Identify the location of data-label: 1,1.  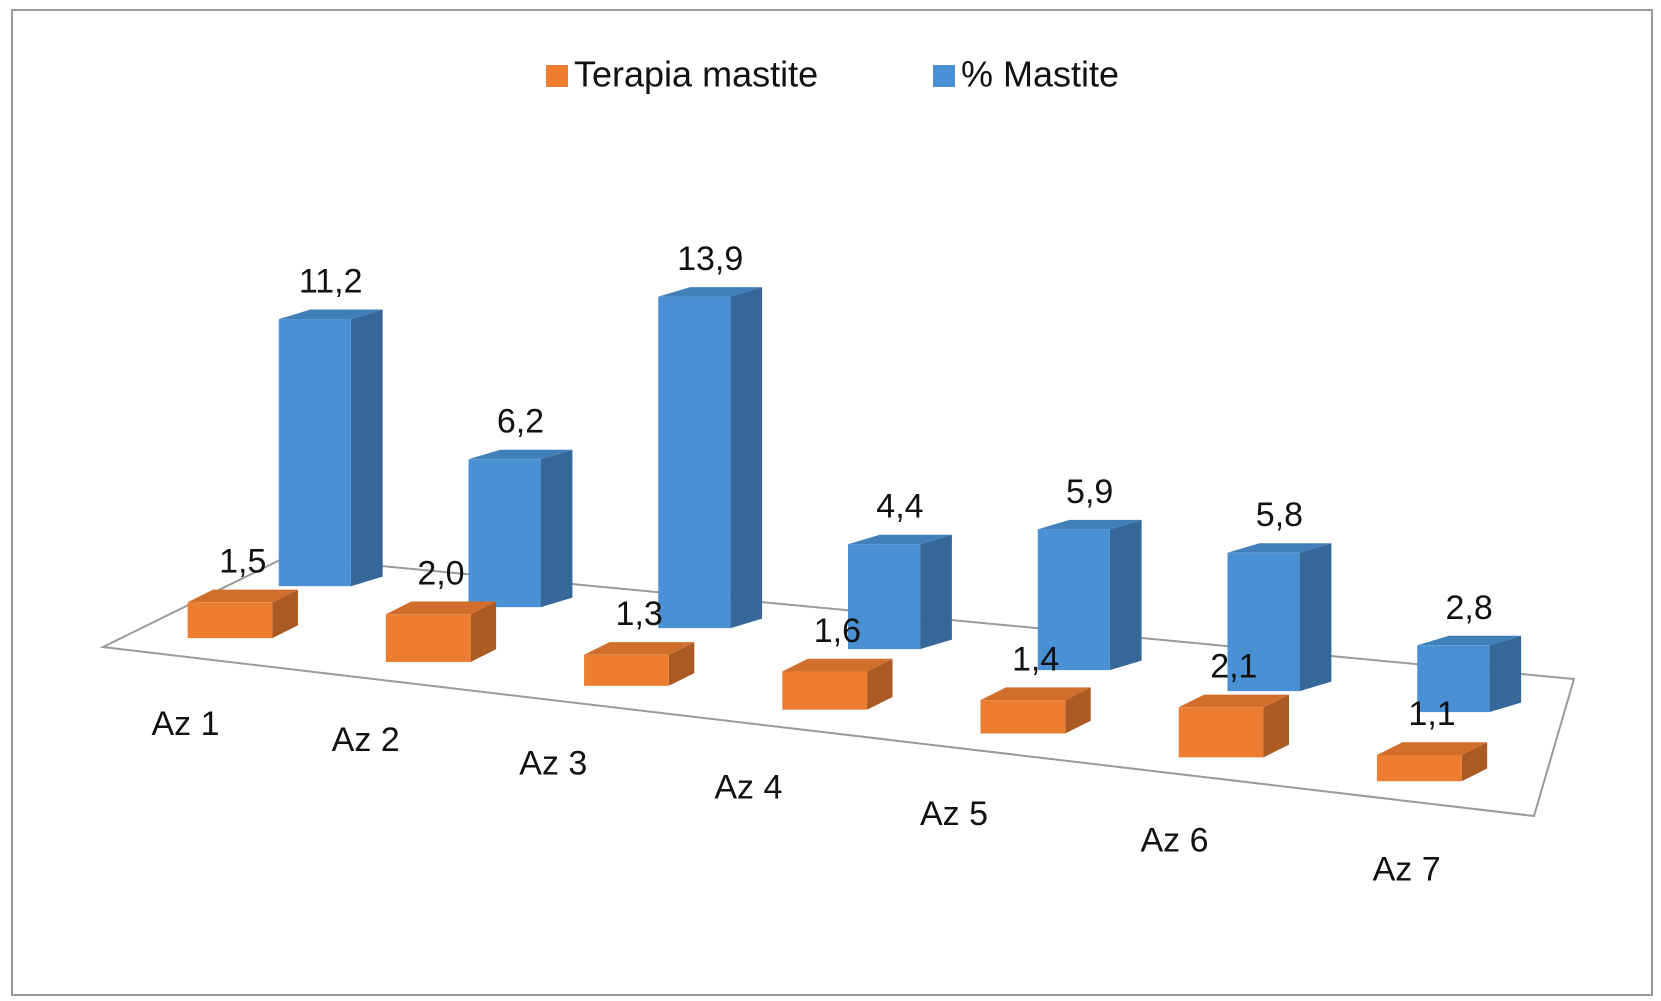
(1431, 714).